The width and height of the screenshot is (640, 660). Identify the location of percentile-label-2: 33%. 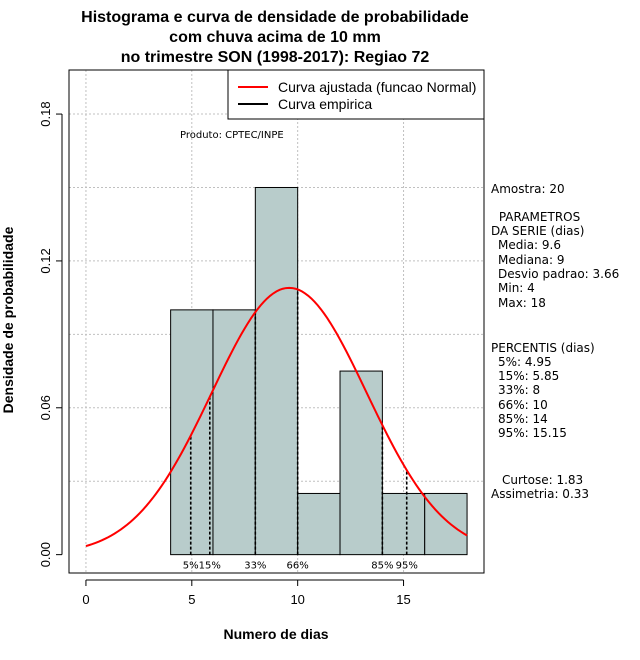
(255, 566).